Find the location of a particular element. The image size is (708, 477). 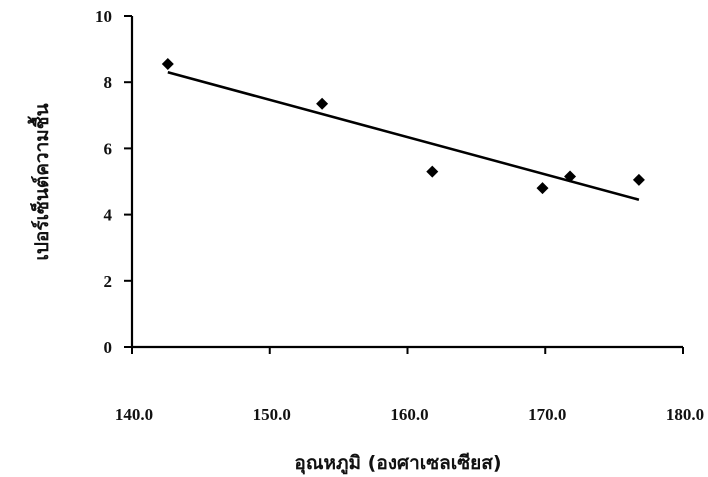

x-tick-label: 170.0 is located at coordinates (547, 414).